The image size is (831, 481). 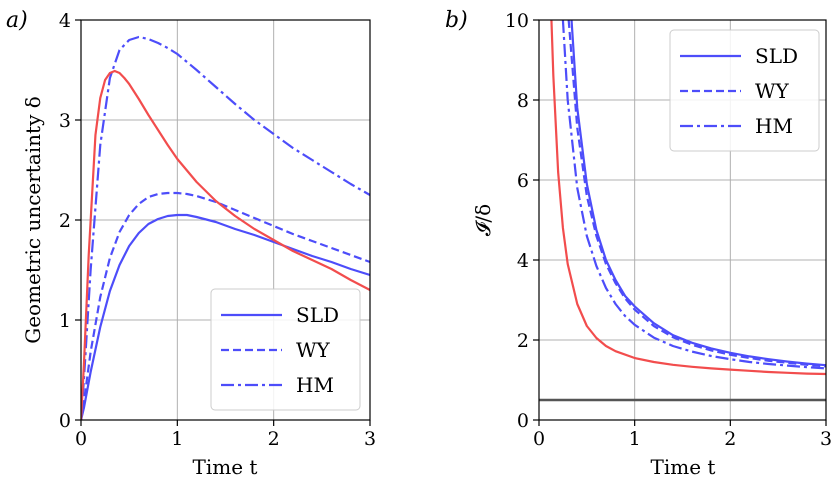 I want to click on panel-a-legend-label-wy: WY, so click(x=313, y=350).